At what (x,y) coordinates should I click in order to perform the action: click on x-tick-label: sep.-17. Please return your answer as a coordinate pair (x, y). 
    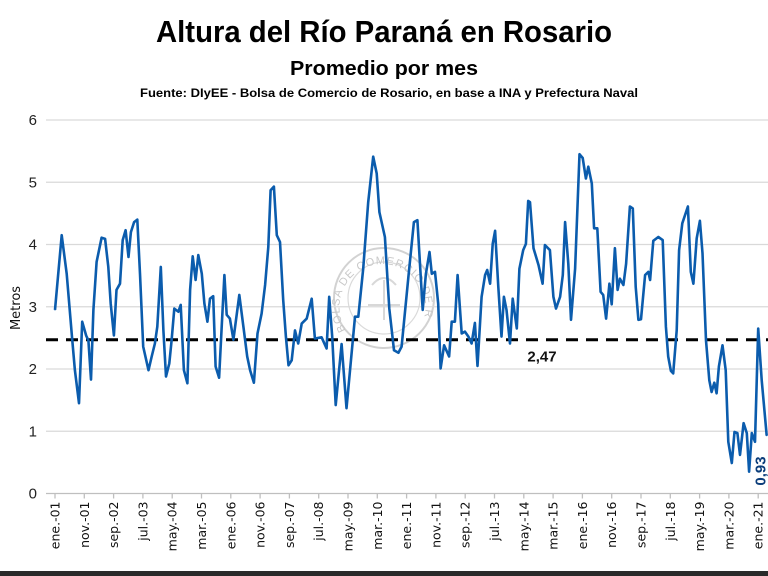
    Looking at the image, I should click on (641, 525).